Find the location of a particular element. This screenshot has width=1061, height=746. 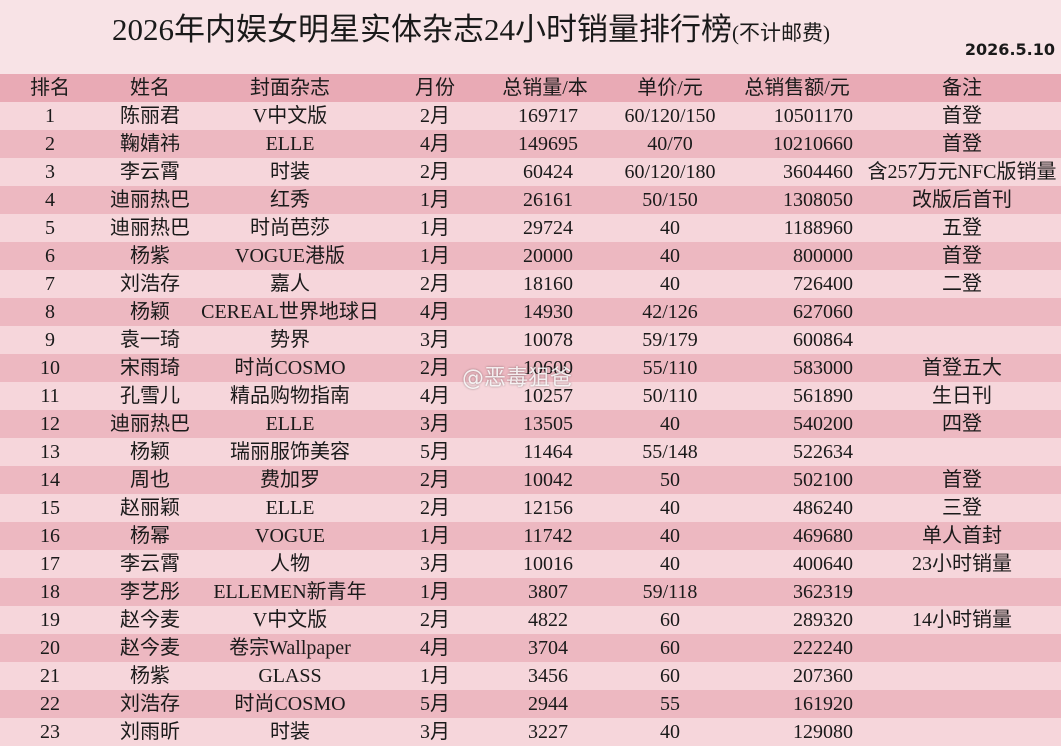

table-cell: 时装 is located at coordinates (290, 172).